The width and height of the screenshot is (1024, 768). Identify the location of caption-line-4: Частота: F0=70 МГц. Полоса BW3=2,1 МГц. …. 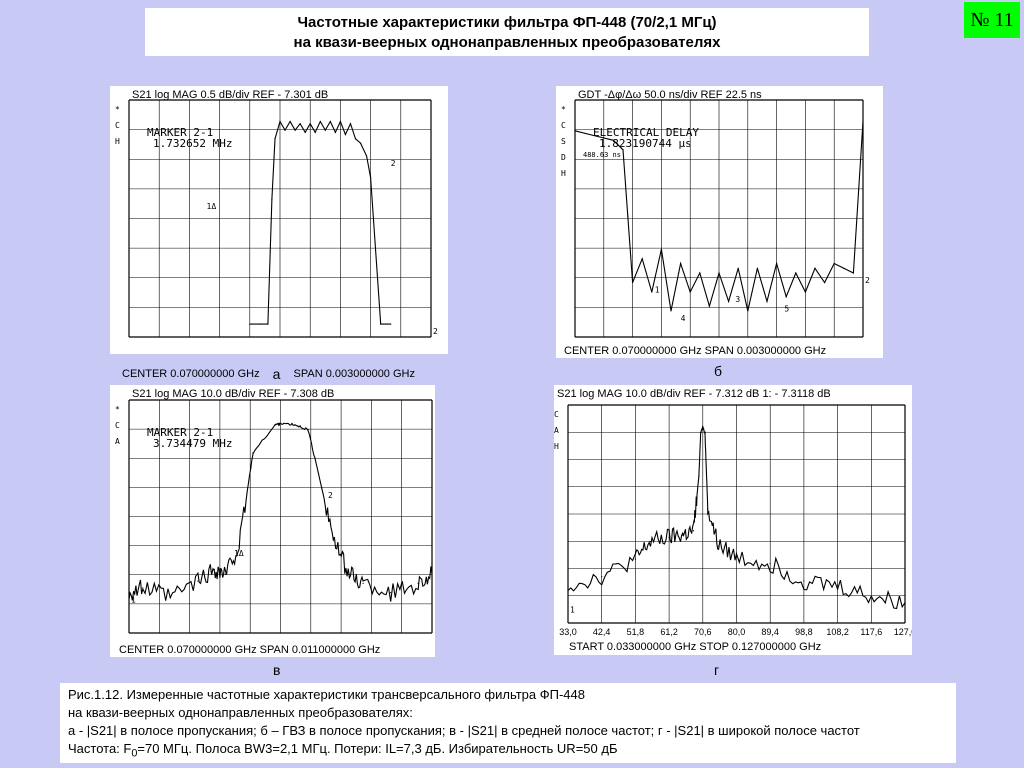
(508, 751).